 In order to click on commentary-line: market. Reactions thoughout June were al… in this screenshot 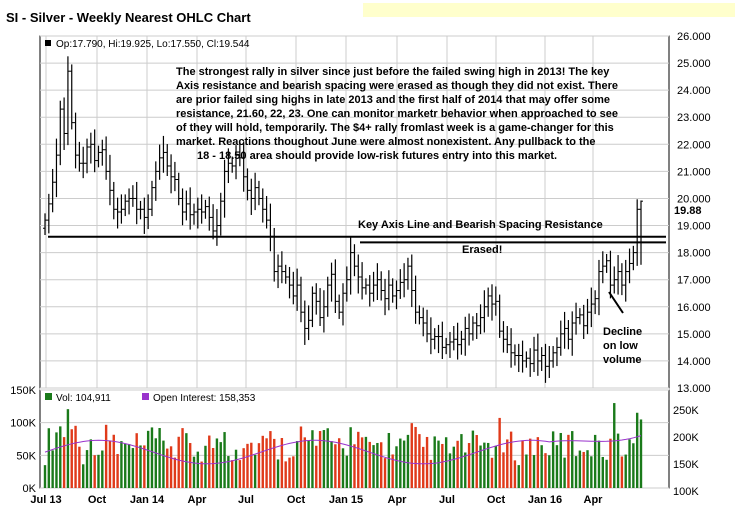, I will do `click(386, 142)`.